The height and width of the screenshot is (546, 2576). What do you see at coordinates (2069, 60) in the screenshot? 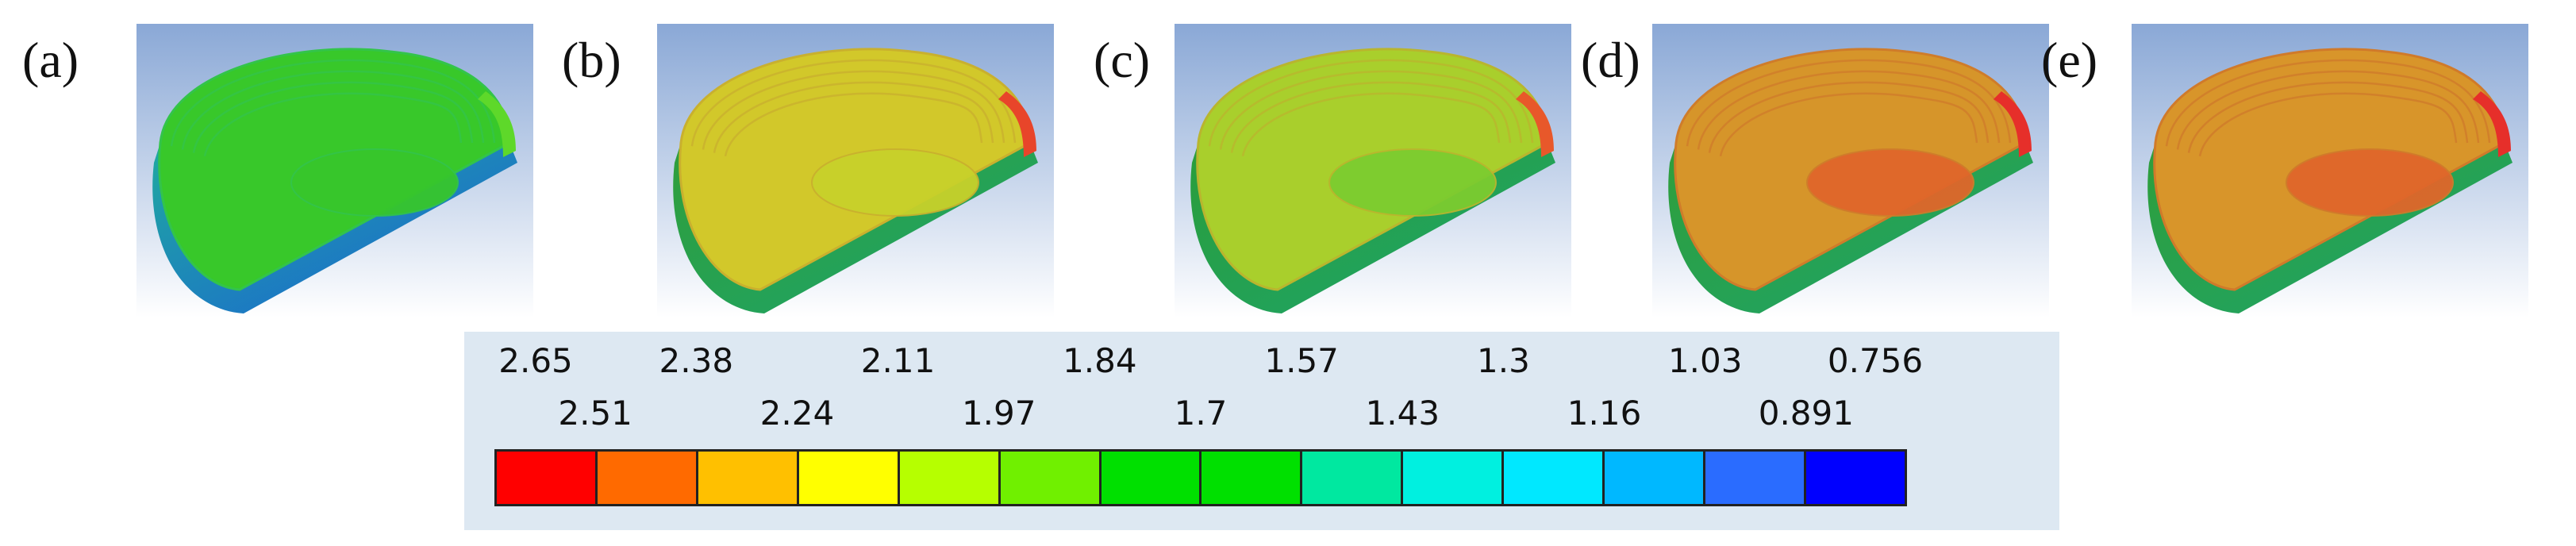
I see `panel-label: (e)` at bounding box center [2069, 60].